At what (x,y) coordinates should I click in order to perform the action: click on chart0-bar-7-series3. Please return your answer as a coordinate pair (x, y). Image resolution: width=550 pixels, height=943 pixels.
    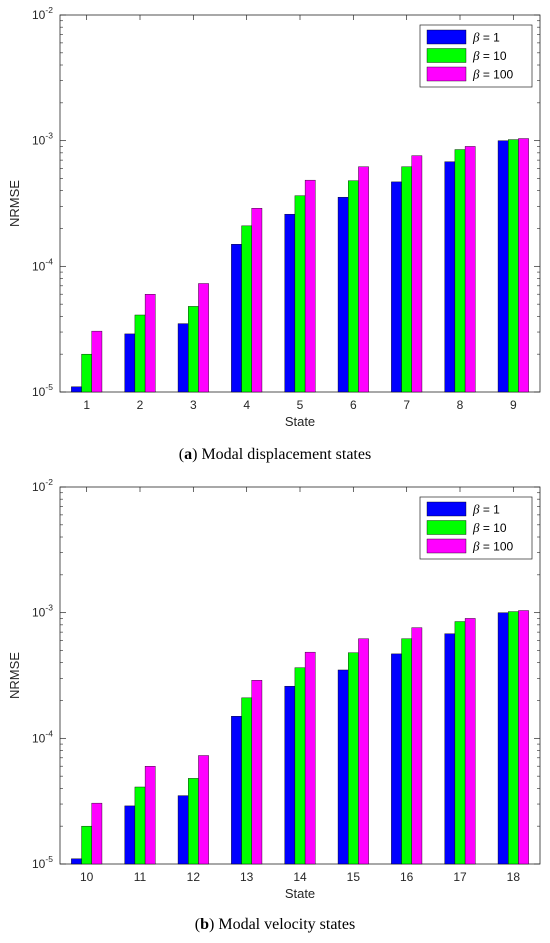
    Looking at the image, I should click on (417, 274).